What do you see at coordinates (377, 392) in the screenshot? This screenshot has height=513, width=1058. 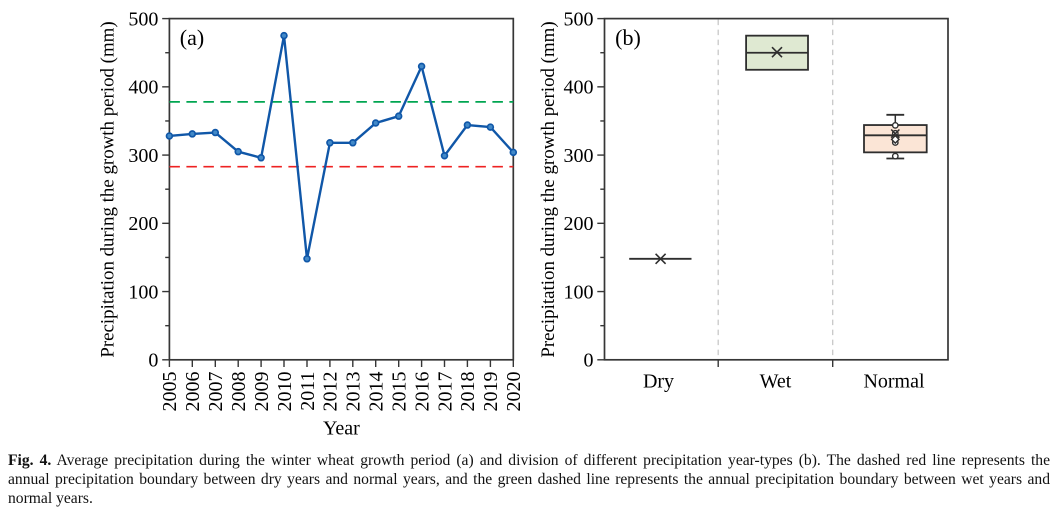 I see `svg-text: 2014` at bounding box center [377, 392].